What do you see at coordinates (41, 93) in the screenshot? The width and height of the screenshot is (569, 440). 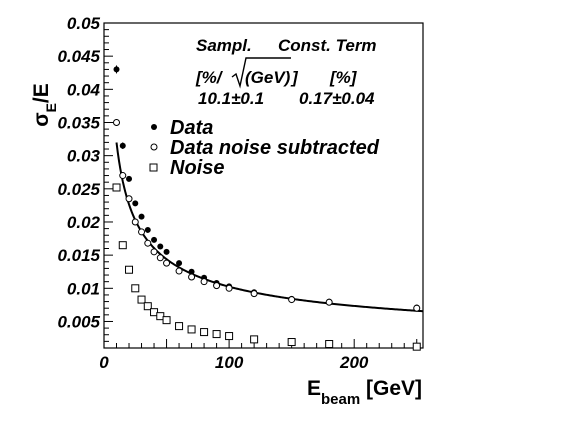 I see `y-axis-title-tail: /E` at bounding box center [41, 93].